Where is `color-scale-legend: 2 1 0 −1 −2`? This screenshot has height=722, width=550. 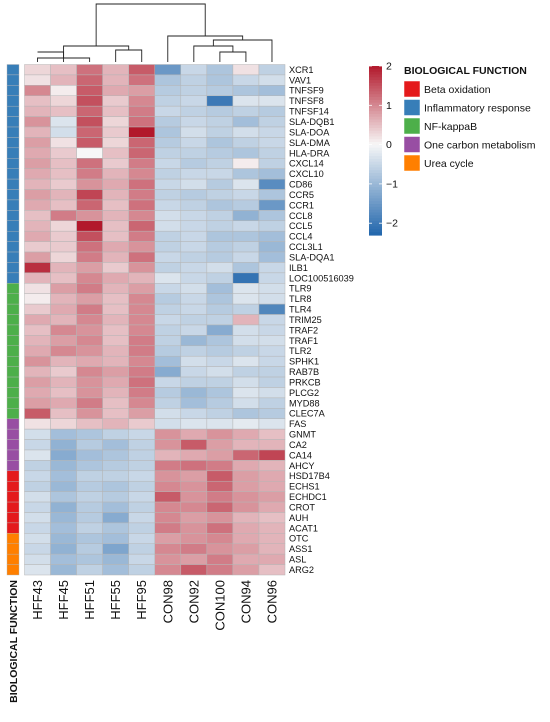 color-scale-legend: 2 1 0 −1 −2 is located at coordinates (383, 148).